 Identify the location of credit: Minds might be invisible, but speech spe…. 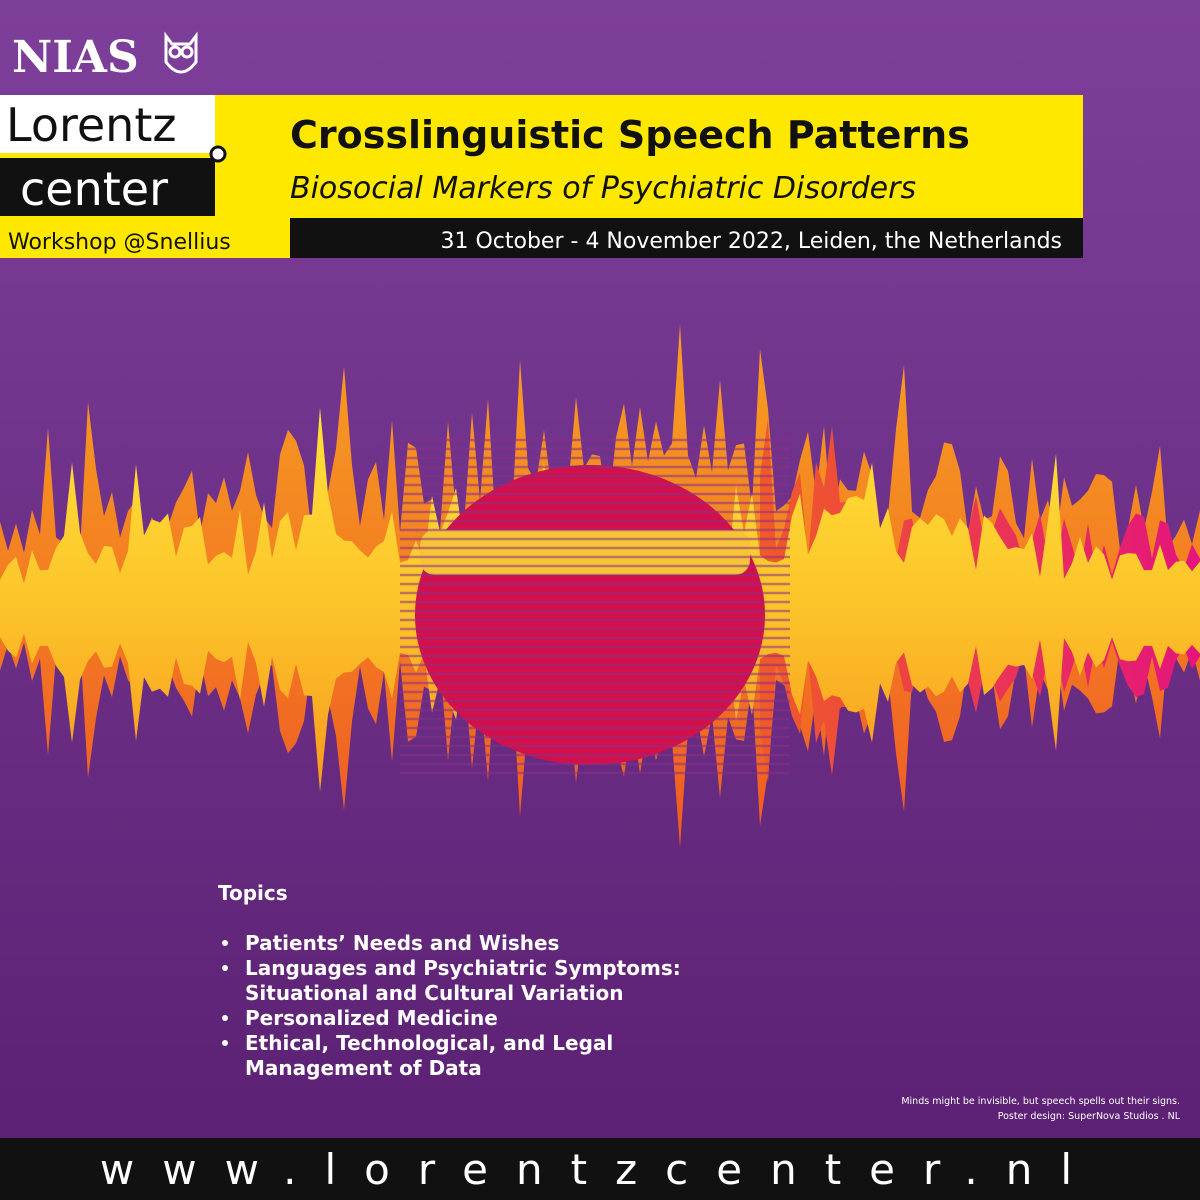
(1040, 1101).